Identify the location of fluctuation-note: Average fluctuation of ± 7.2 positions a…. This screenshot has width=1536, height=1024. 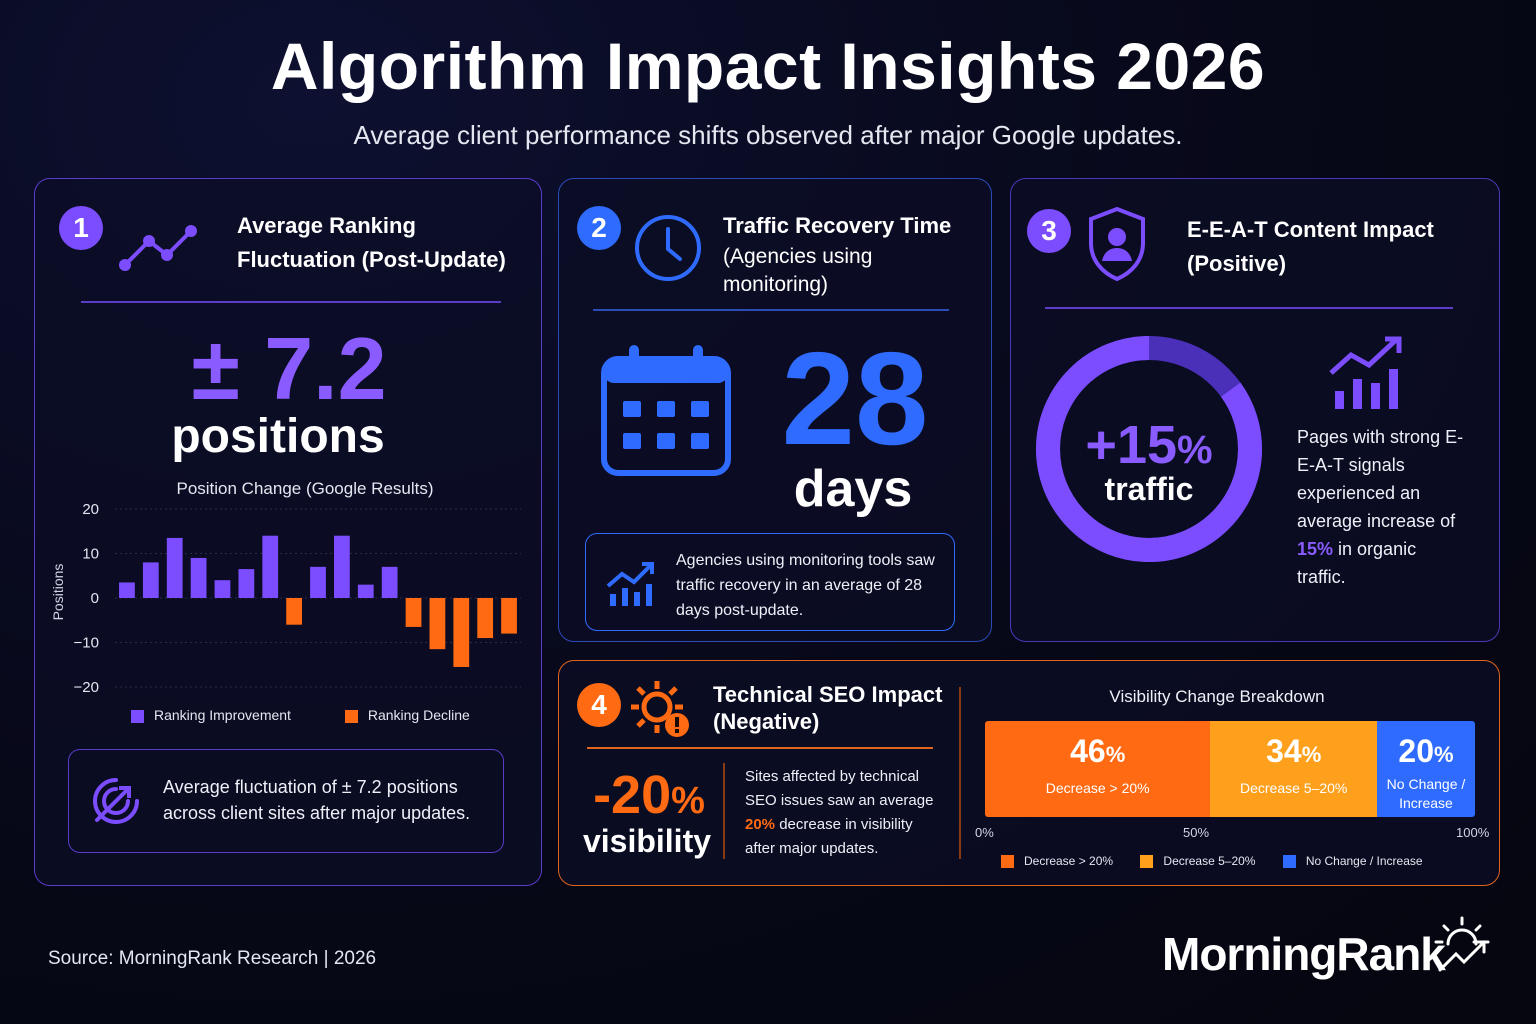
(286, 801).